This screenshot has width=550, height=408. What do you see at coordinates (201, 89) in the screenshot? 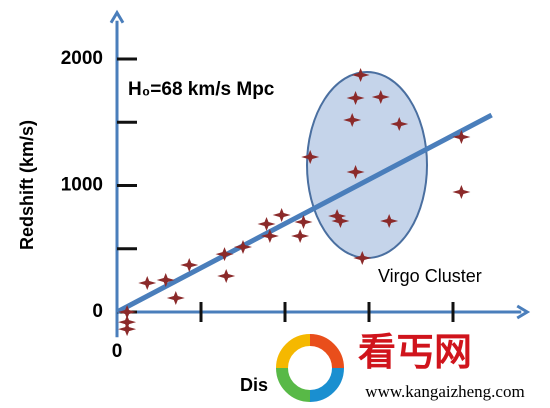
I see `annotation: H₀=68 km/s Mpc` at bounding box center [201, 89].